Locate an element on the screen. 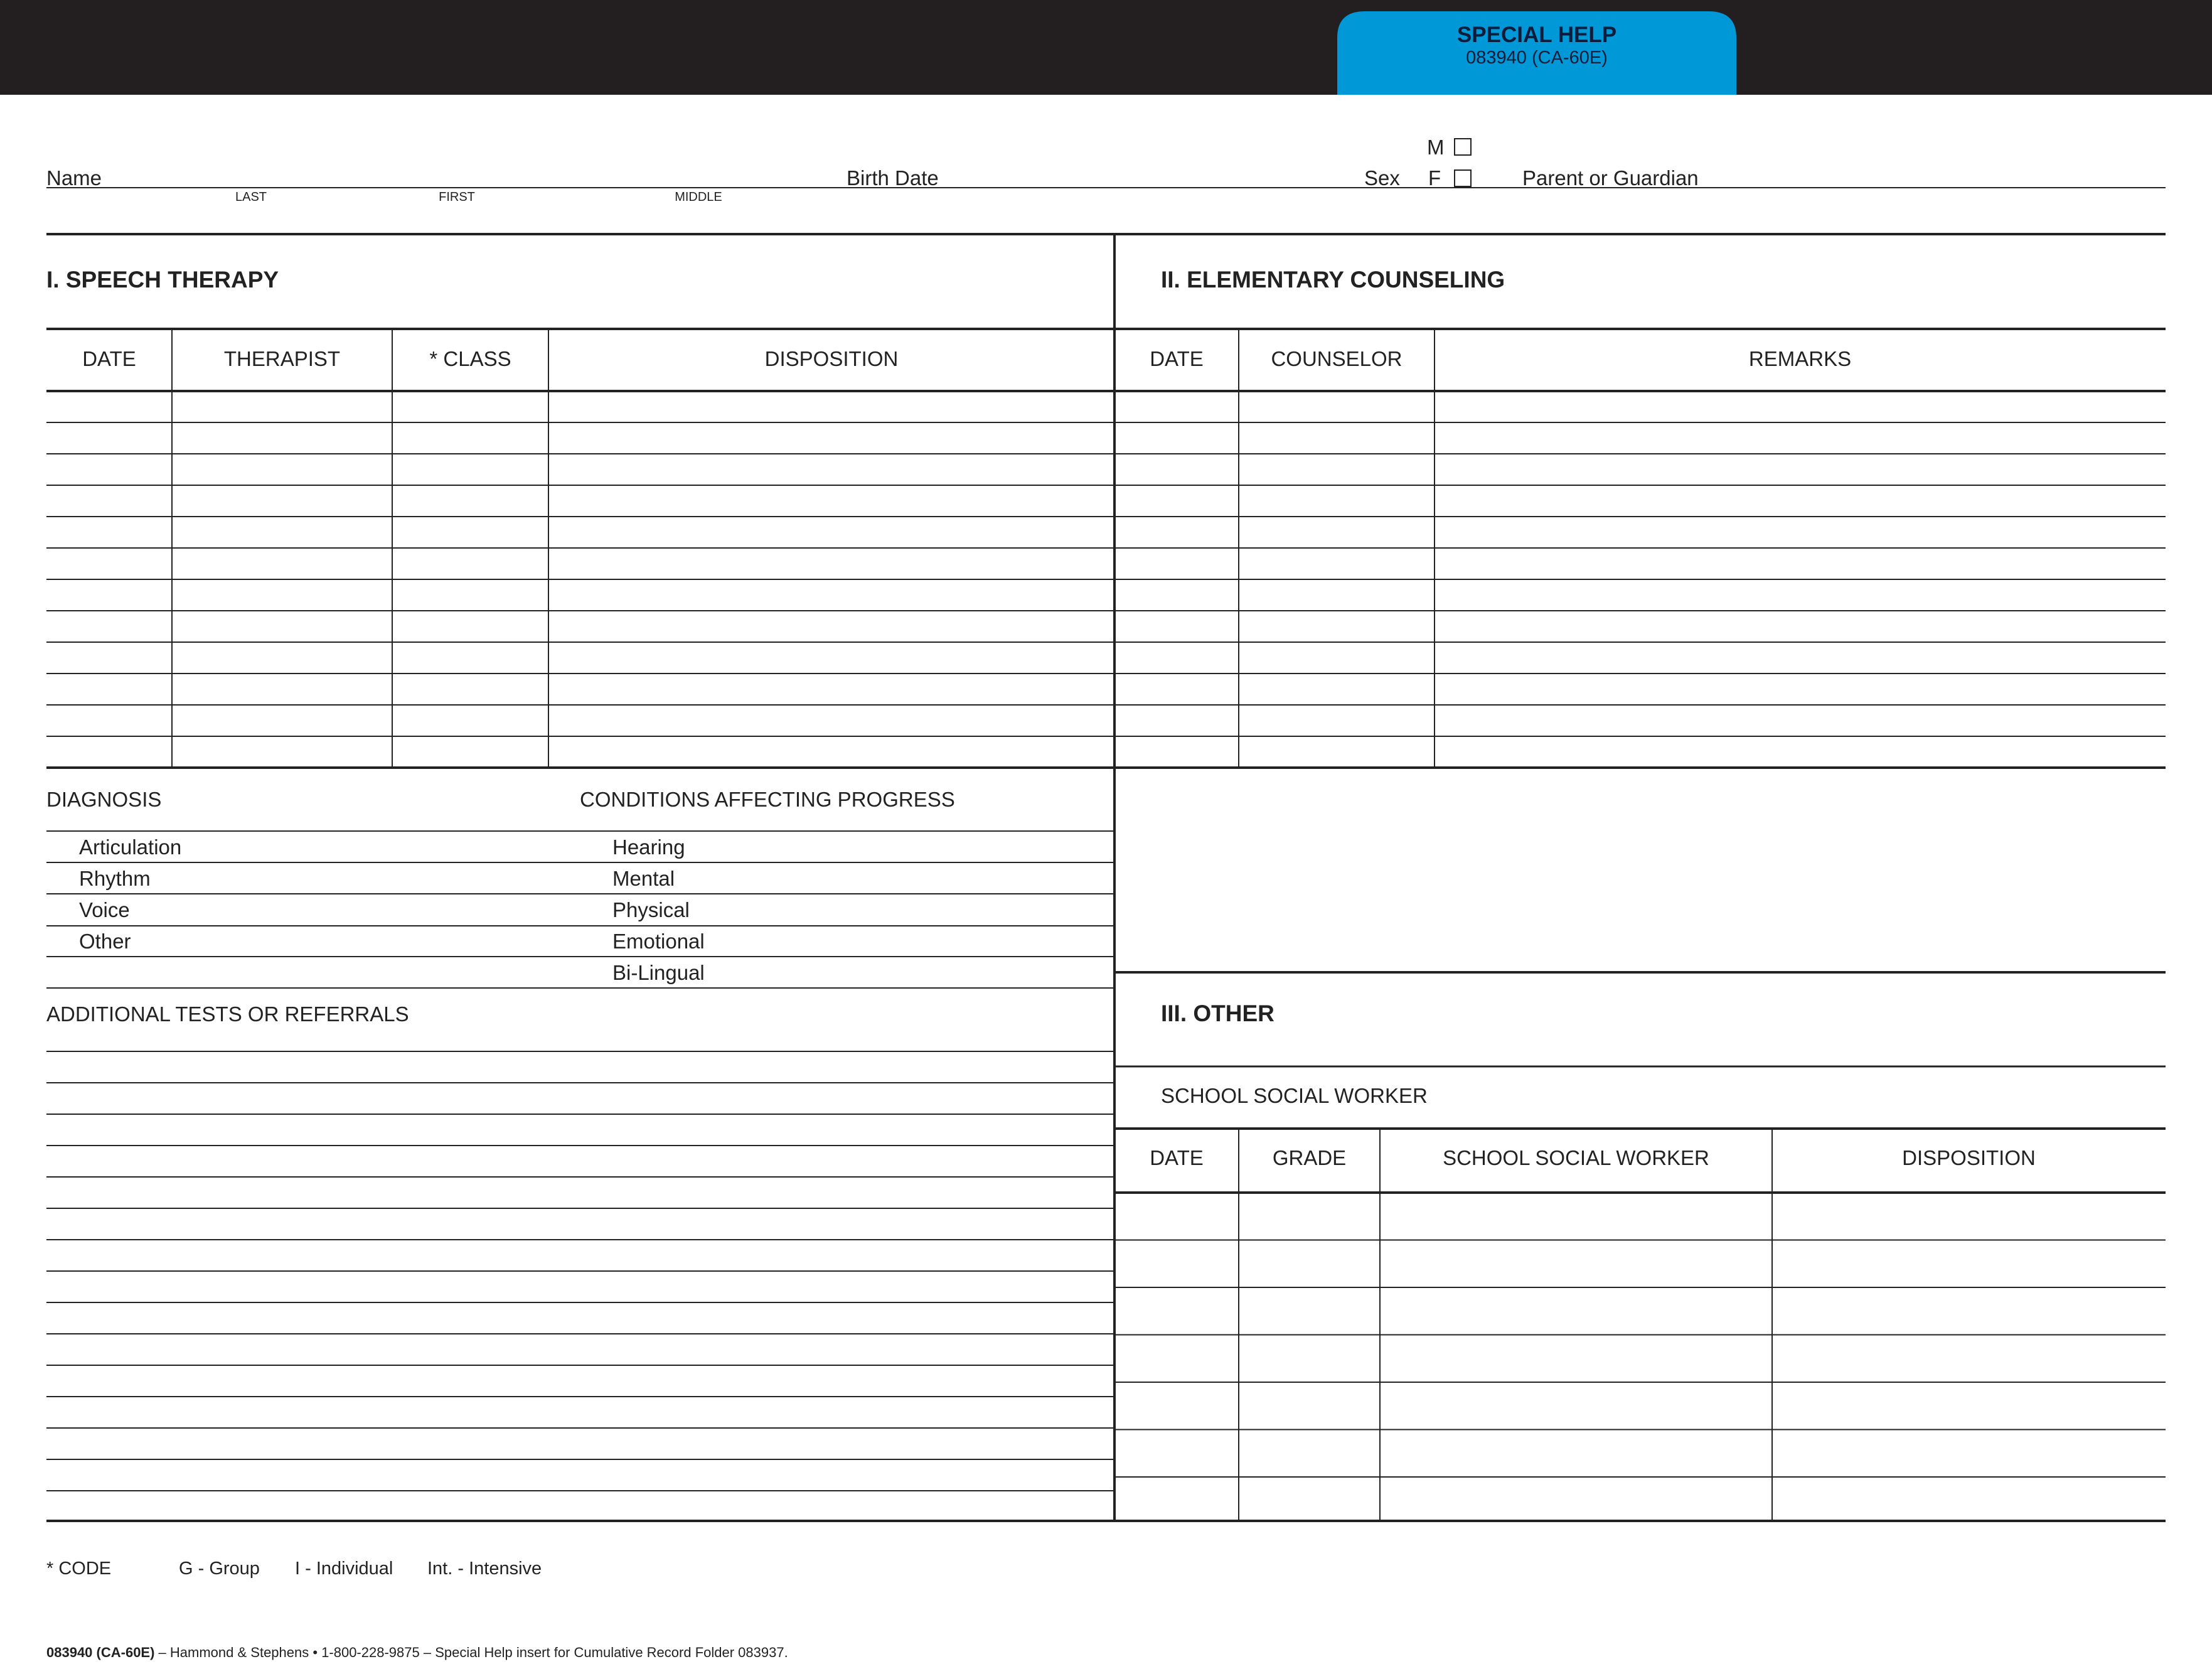 The width and height of the screenshot is (2212, 1664). diagnosis-item: Rhythm is located at coordinates (115, 879).